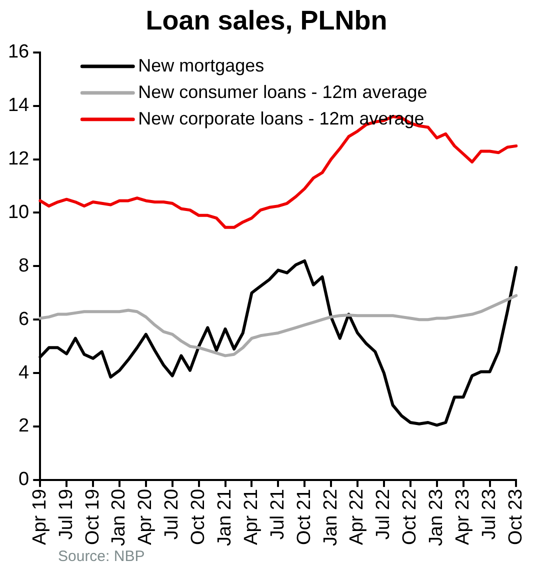  What do you see at coordinates (101, 556) in the screenshot?
I see `source-note: Source: NBP` at bounding box center [101, 556].